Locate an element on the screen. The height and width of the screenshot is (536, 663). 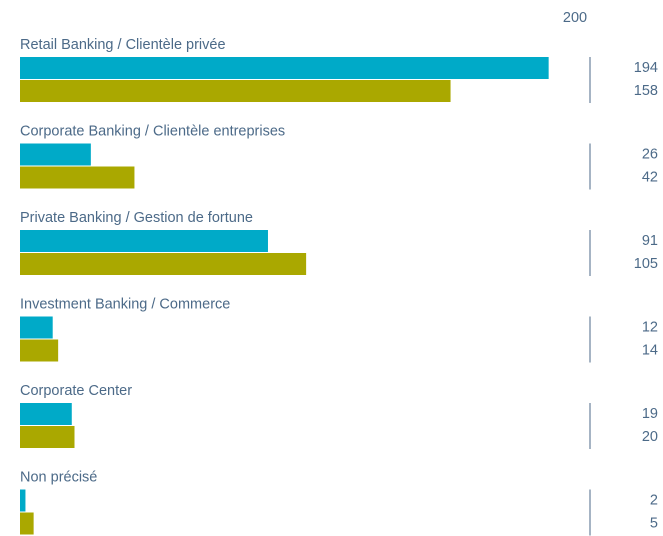
value-label: 105 is located at coordinates (646, 264).